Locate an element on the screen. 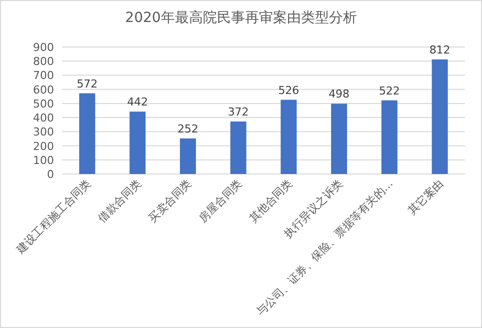  data-label: 372 is located at coordinates (238, 112).